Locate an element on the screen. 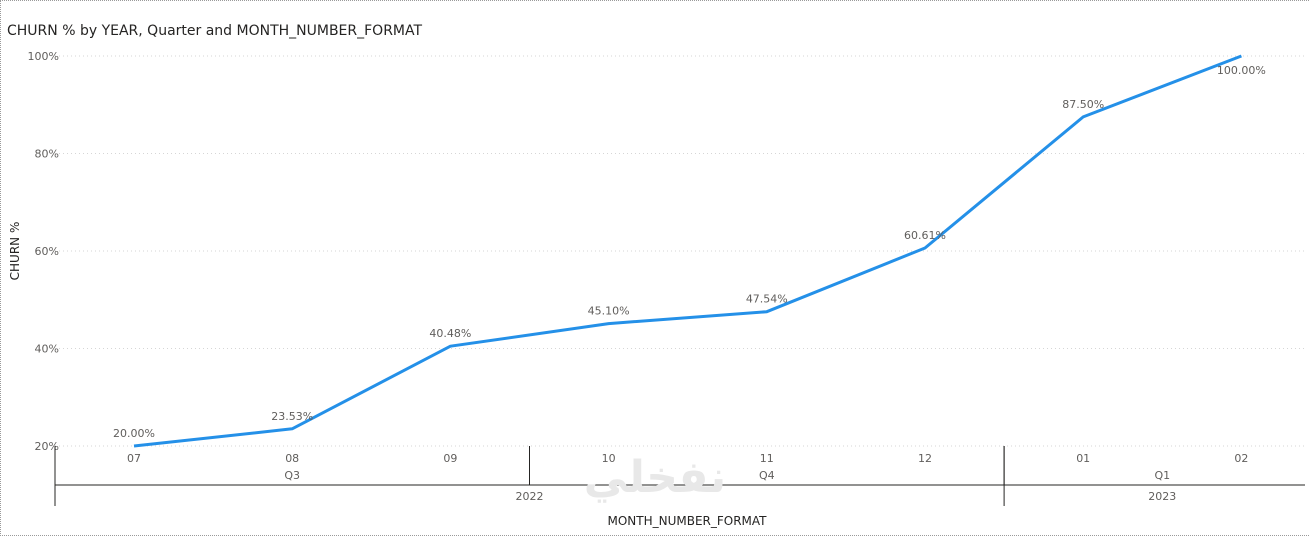 The image size is (1310, 537). data-label: 87.50% is located at coordinates (1083, 104).